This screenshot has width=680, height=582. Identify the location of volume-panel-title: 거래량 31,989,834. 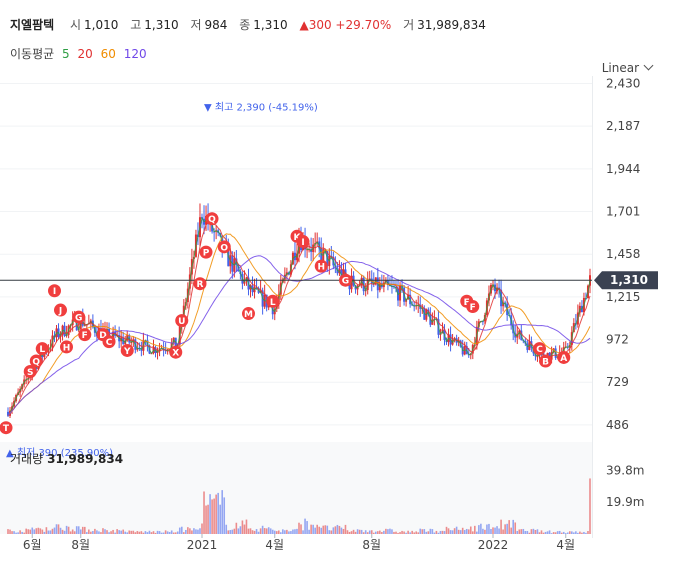
(66, 458).